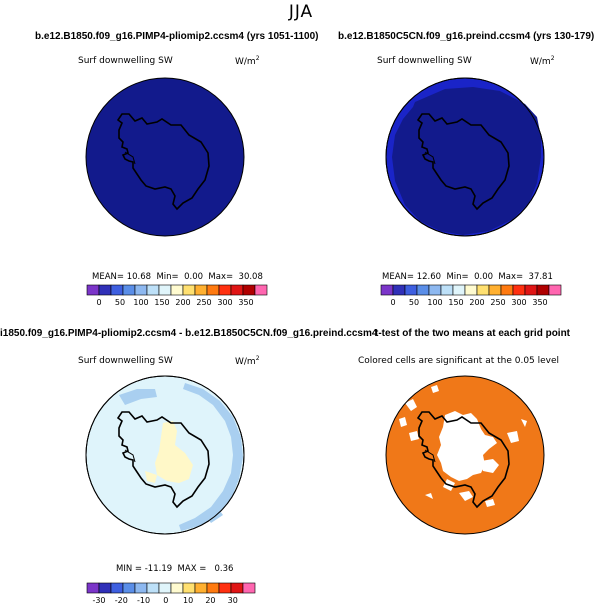 The width and height of the screenshot is (602, 610). Describe the element at coordinates (301, 12) in the screenshot. I see `season-title: JJA` at that location.